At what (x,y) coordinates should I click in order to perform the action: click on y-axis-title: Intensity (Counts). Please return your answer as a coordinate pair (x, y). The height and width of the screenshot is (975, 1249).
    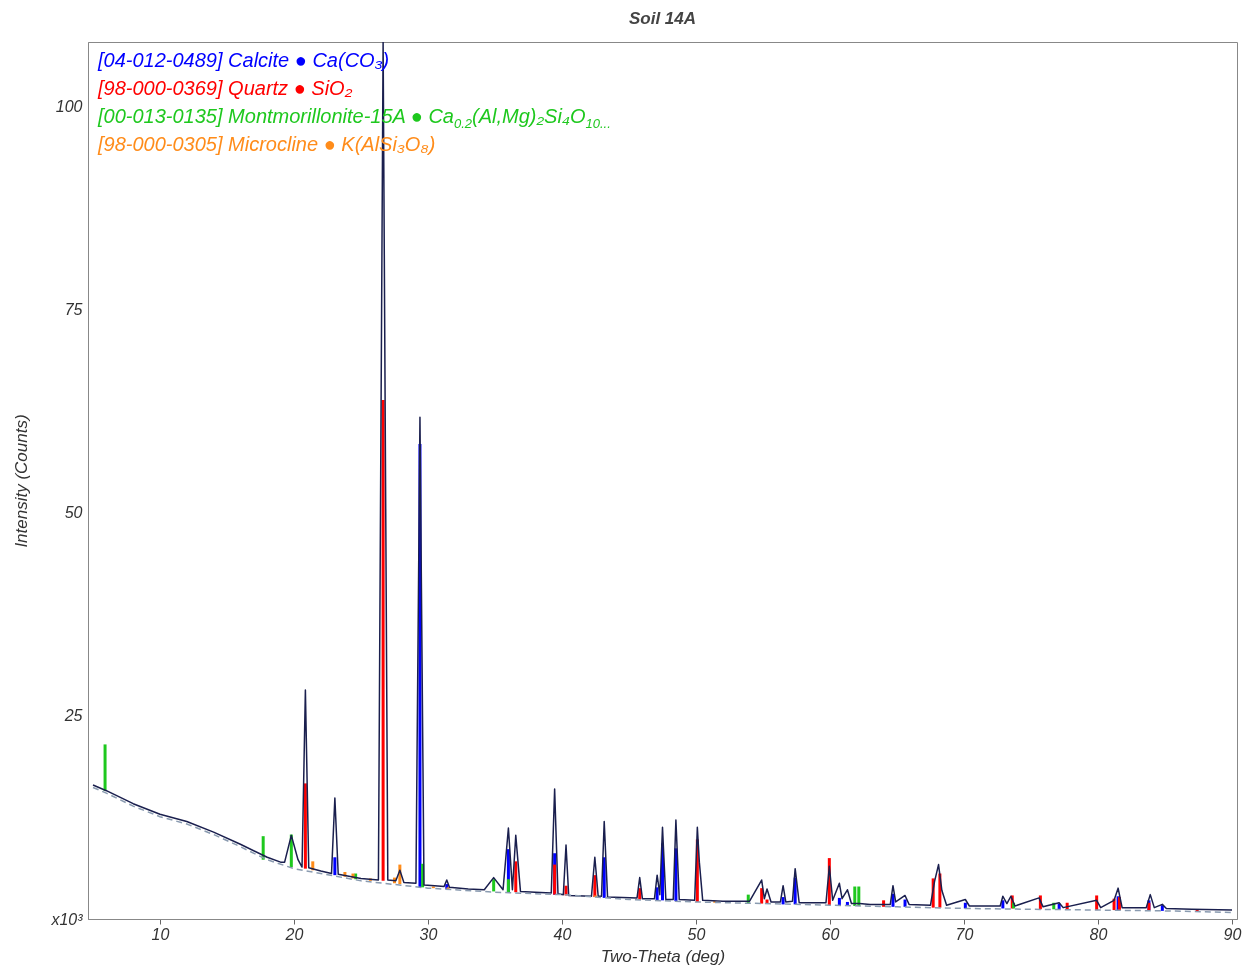
    Looking at the image, I should click on (22, 481).